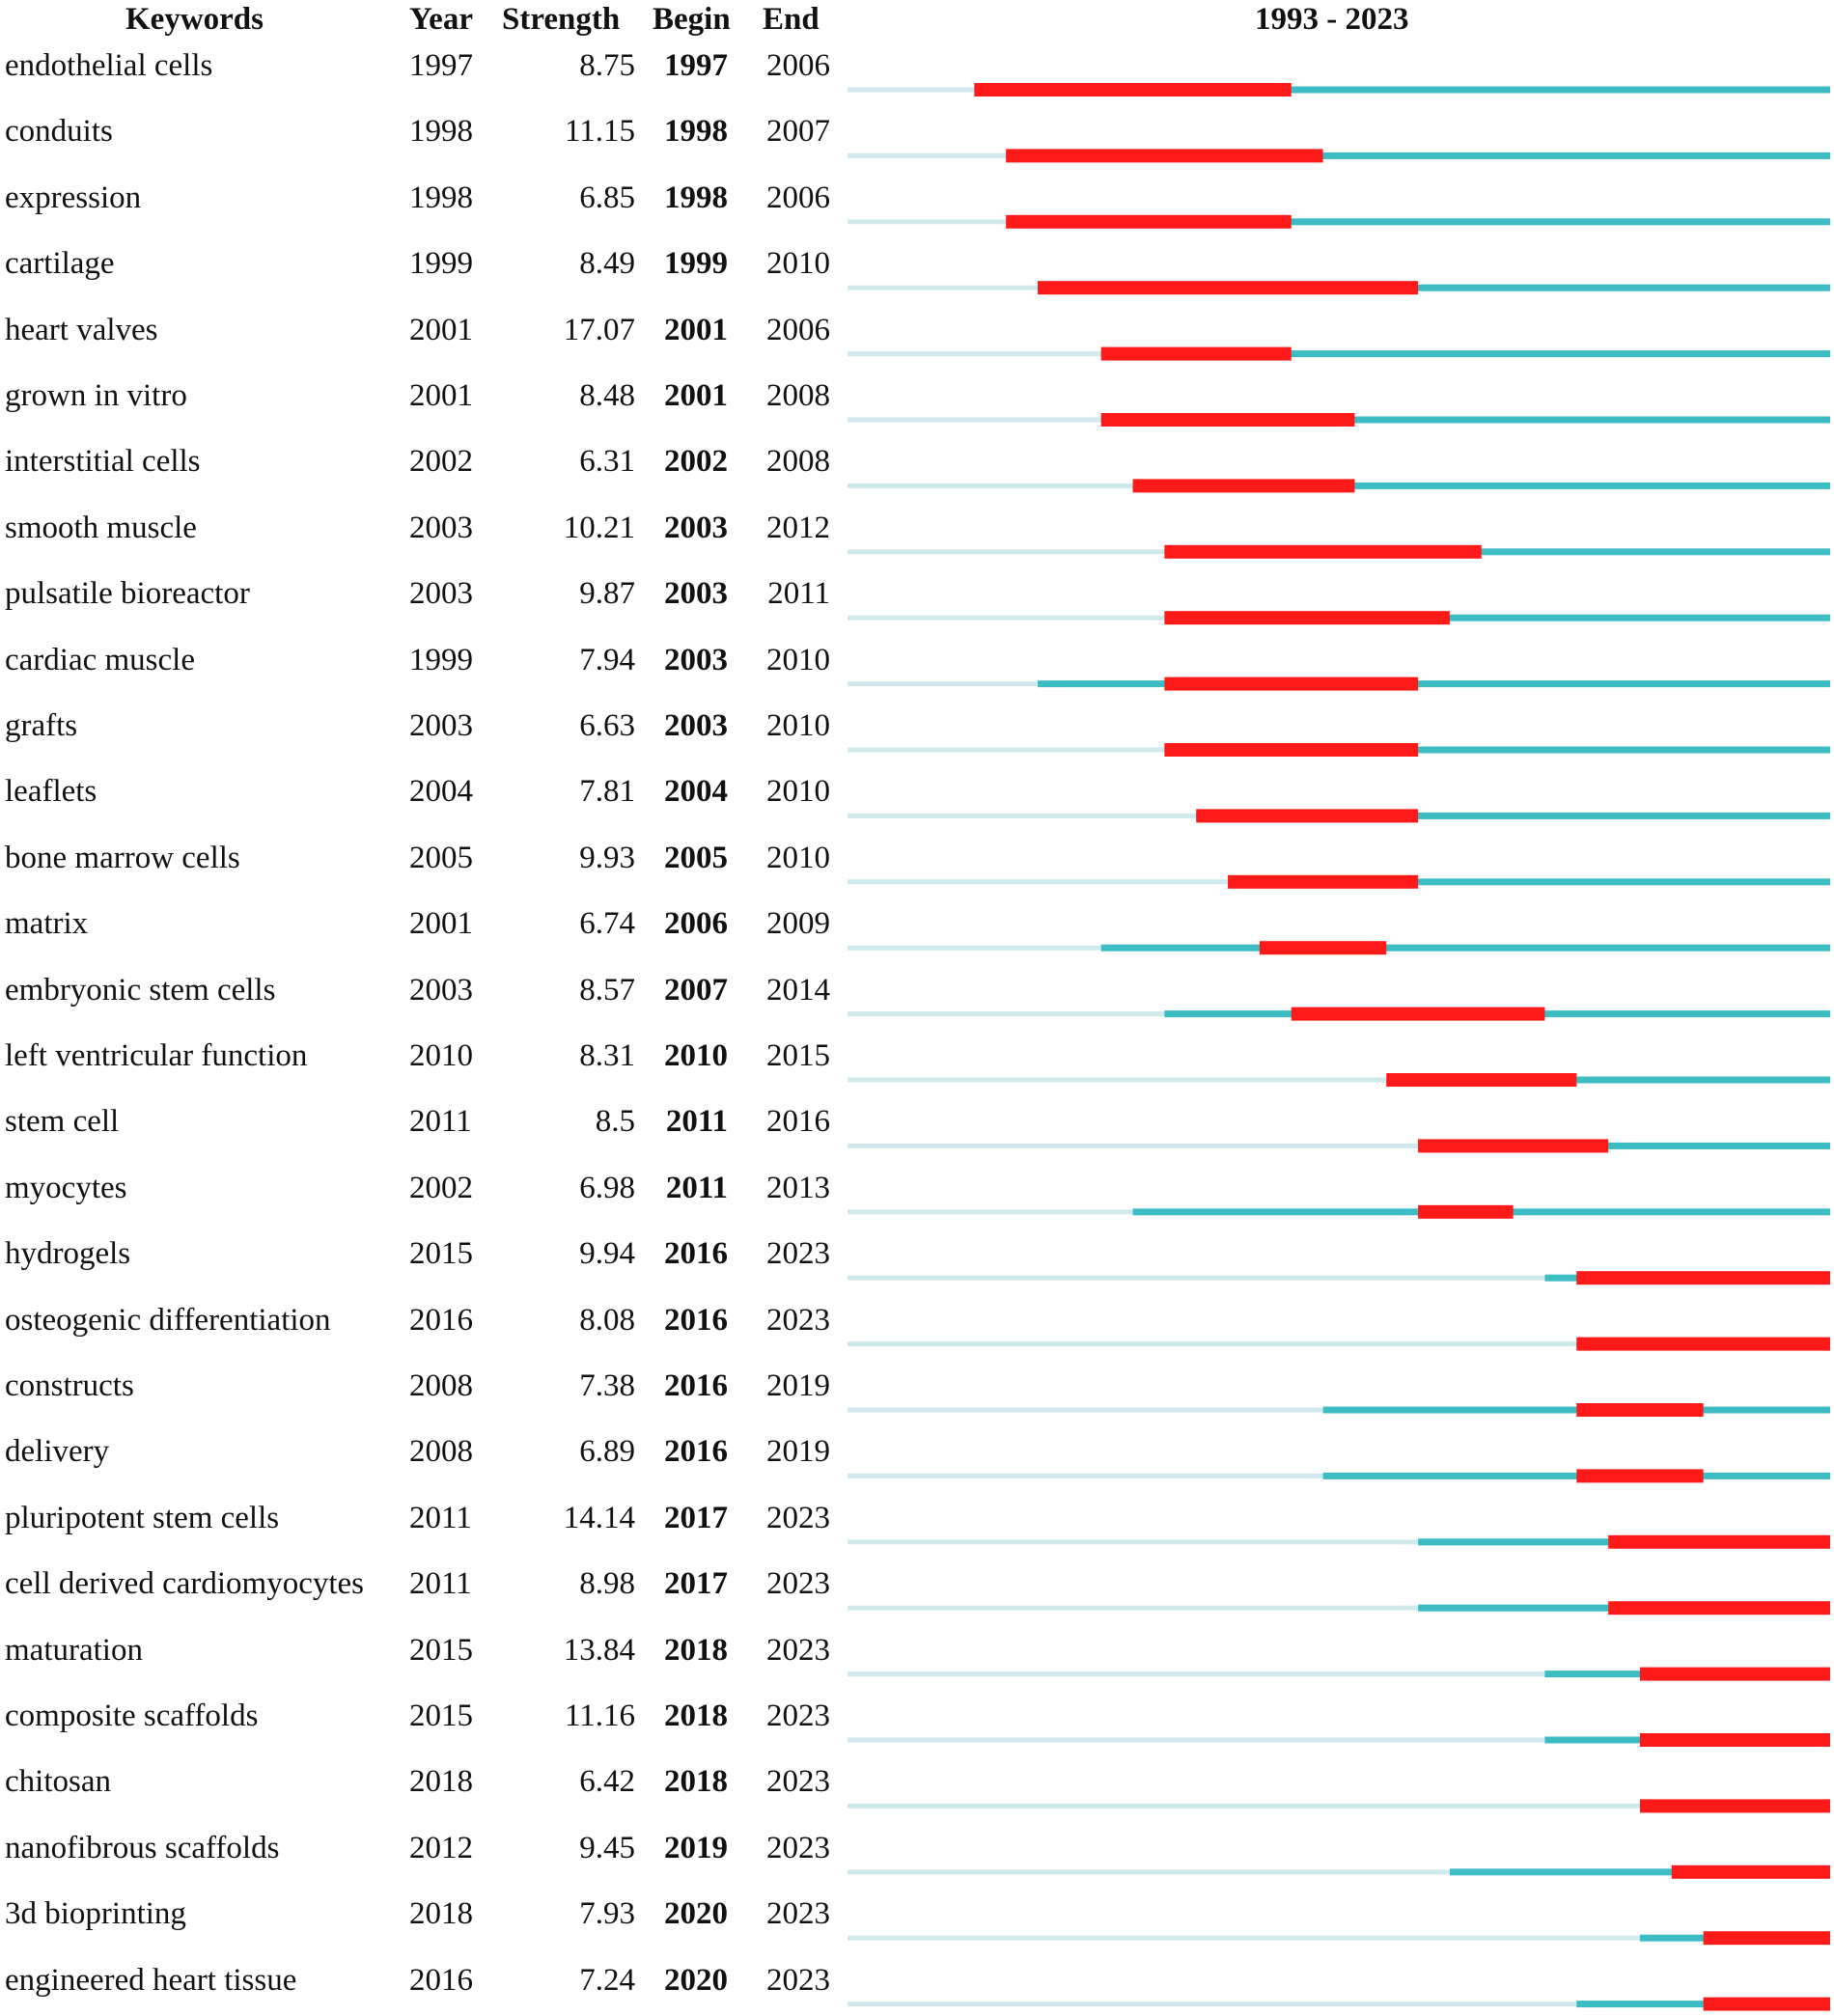 The image size is (1834, 2016). I want to click on year-cell: 2008, so click(441, 1452).